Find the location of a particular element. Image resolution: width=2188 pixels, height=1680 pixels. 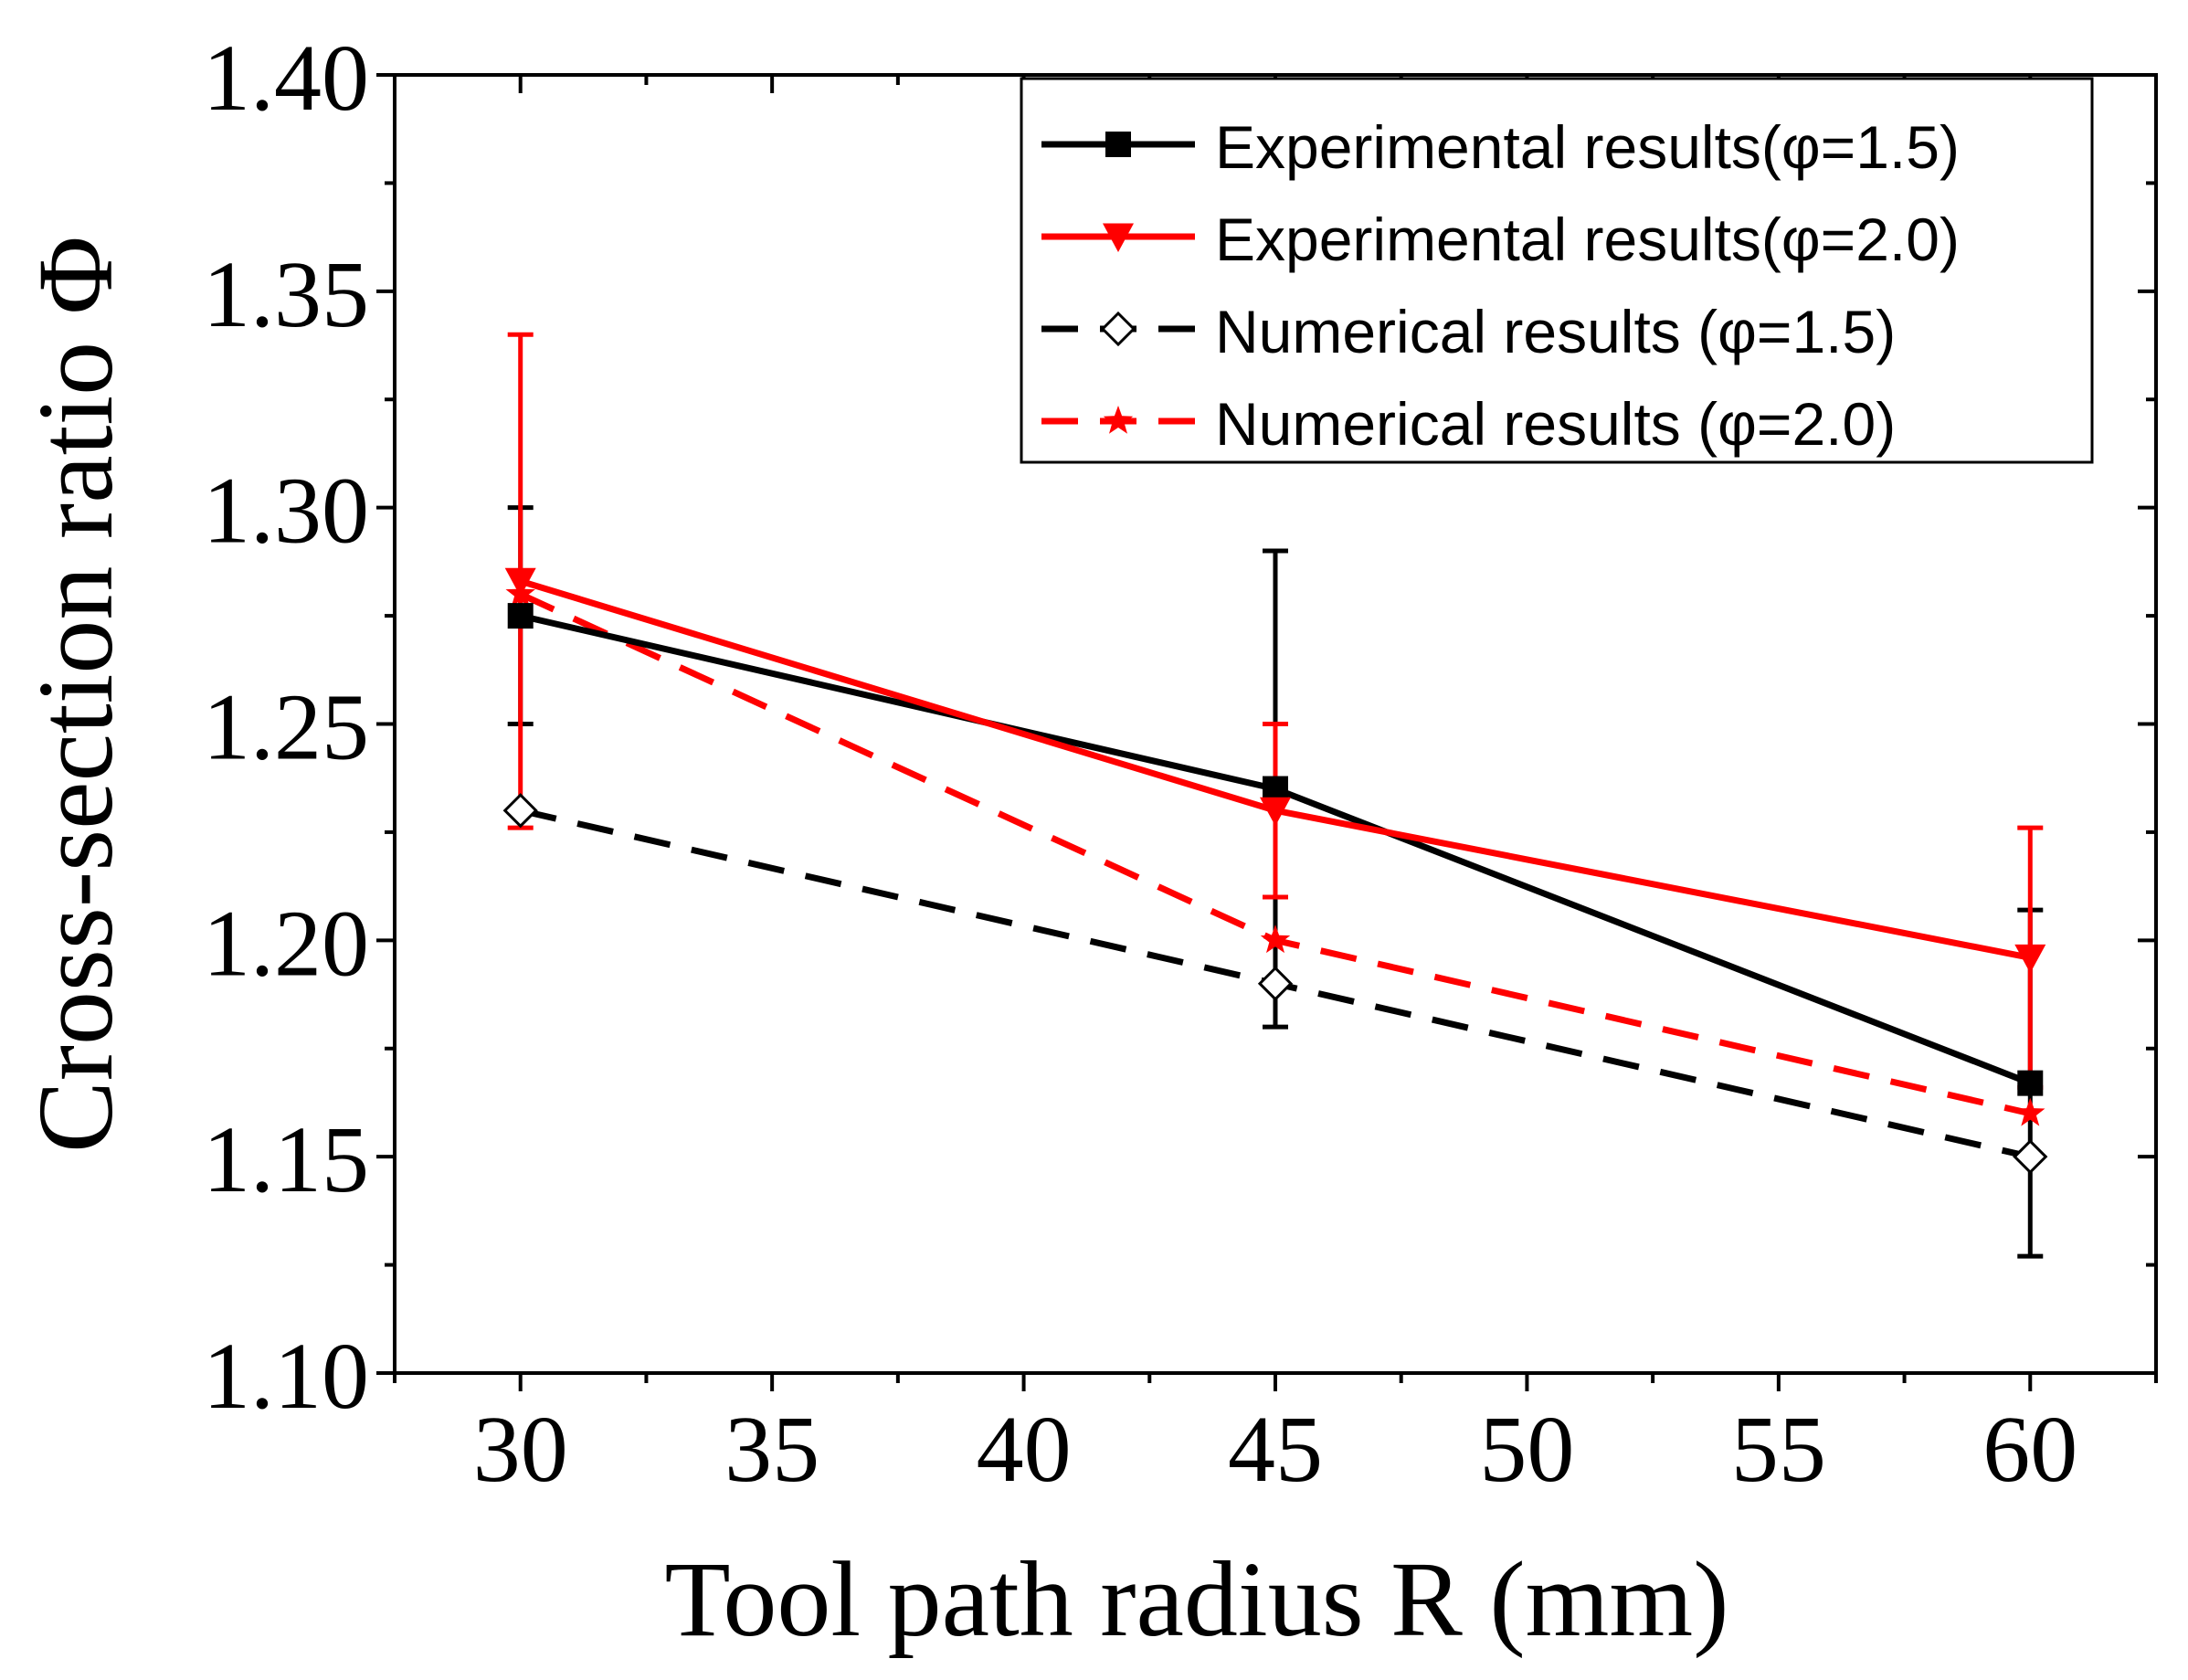

x-tick-label: 30 is located at coordinates (520, 1450).